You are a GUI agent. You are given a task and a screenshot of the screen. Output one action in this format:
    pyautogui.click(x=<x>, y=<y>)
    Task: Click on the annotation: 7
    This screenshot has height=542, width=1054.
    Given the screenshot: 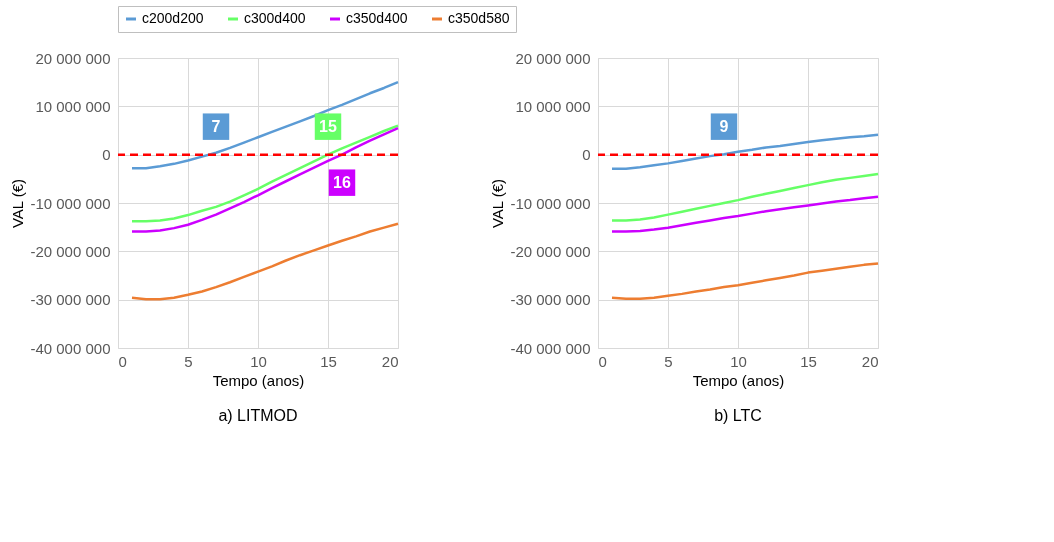 What is the action you would take?
    pyautogui.click(x=216, y=126)
    